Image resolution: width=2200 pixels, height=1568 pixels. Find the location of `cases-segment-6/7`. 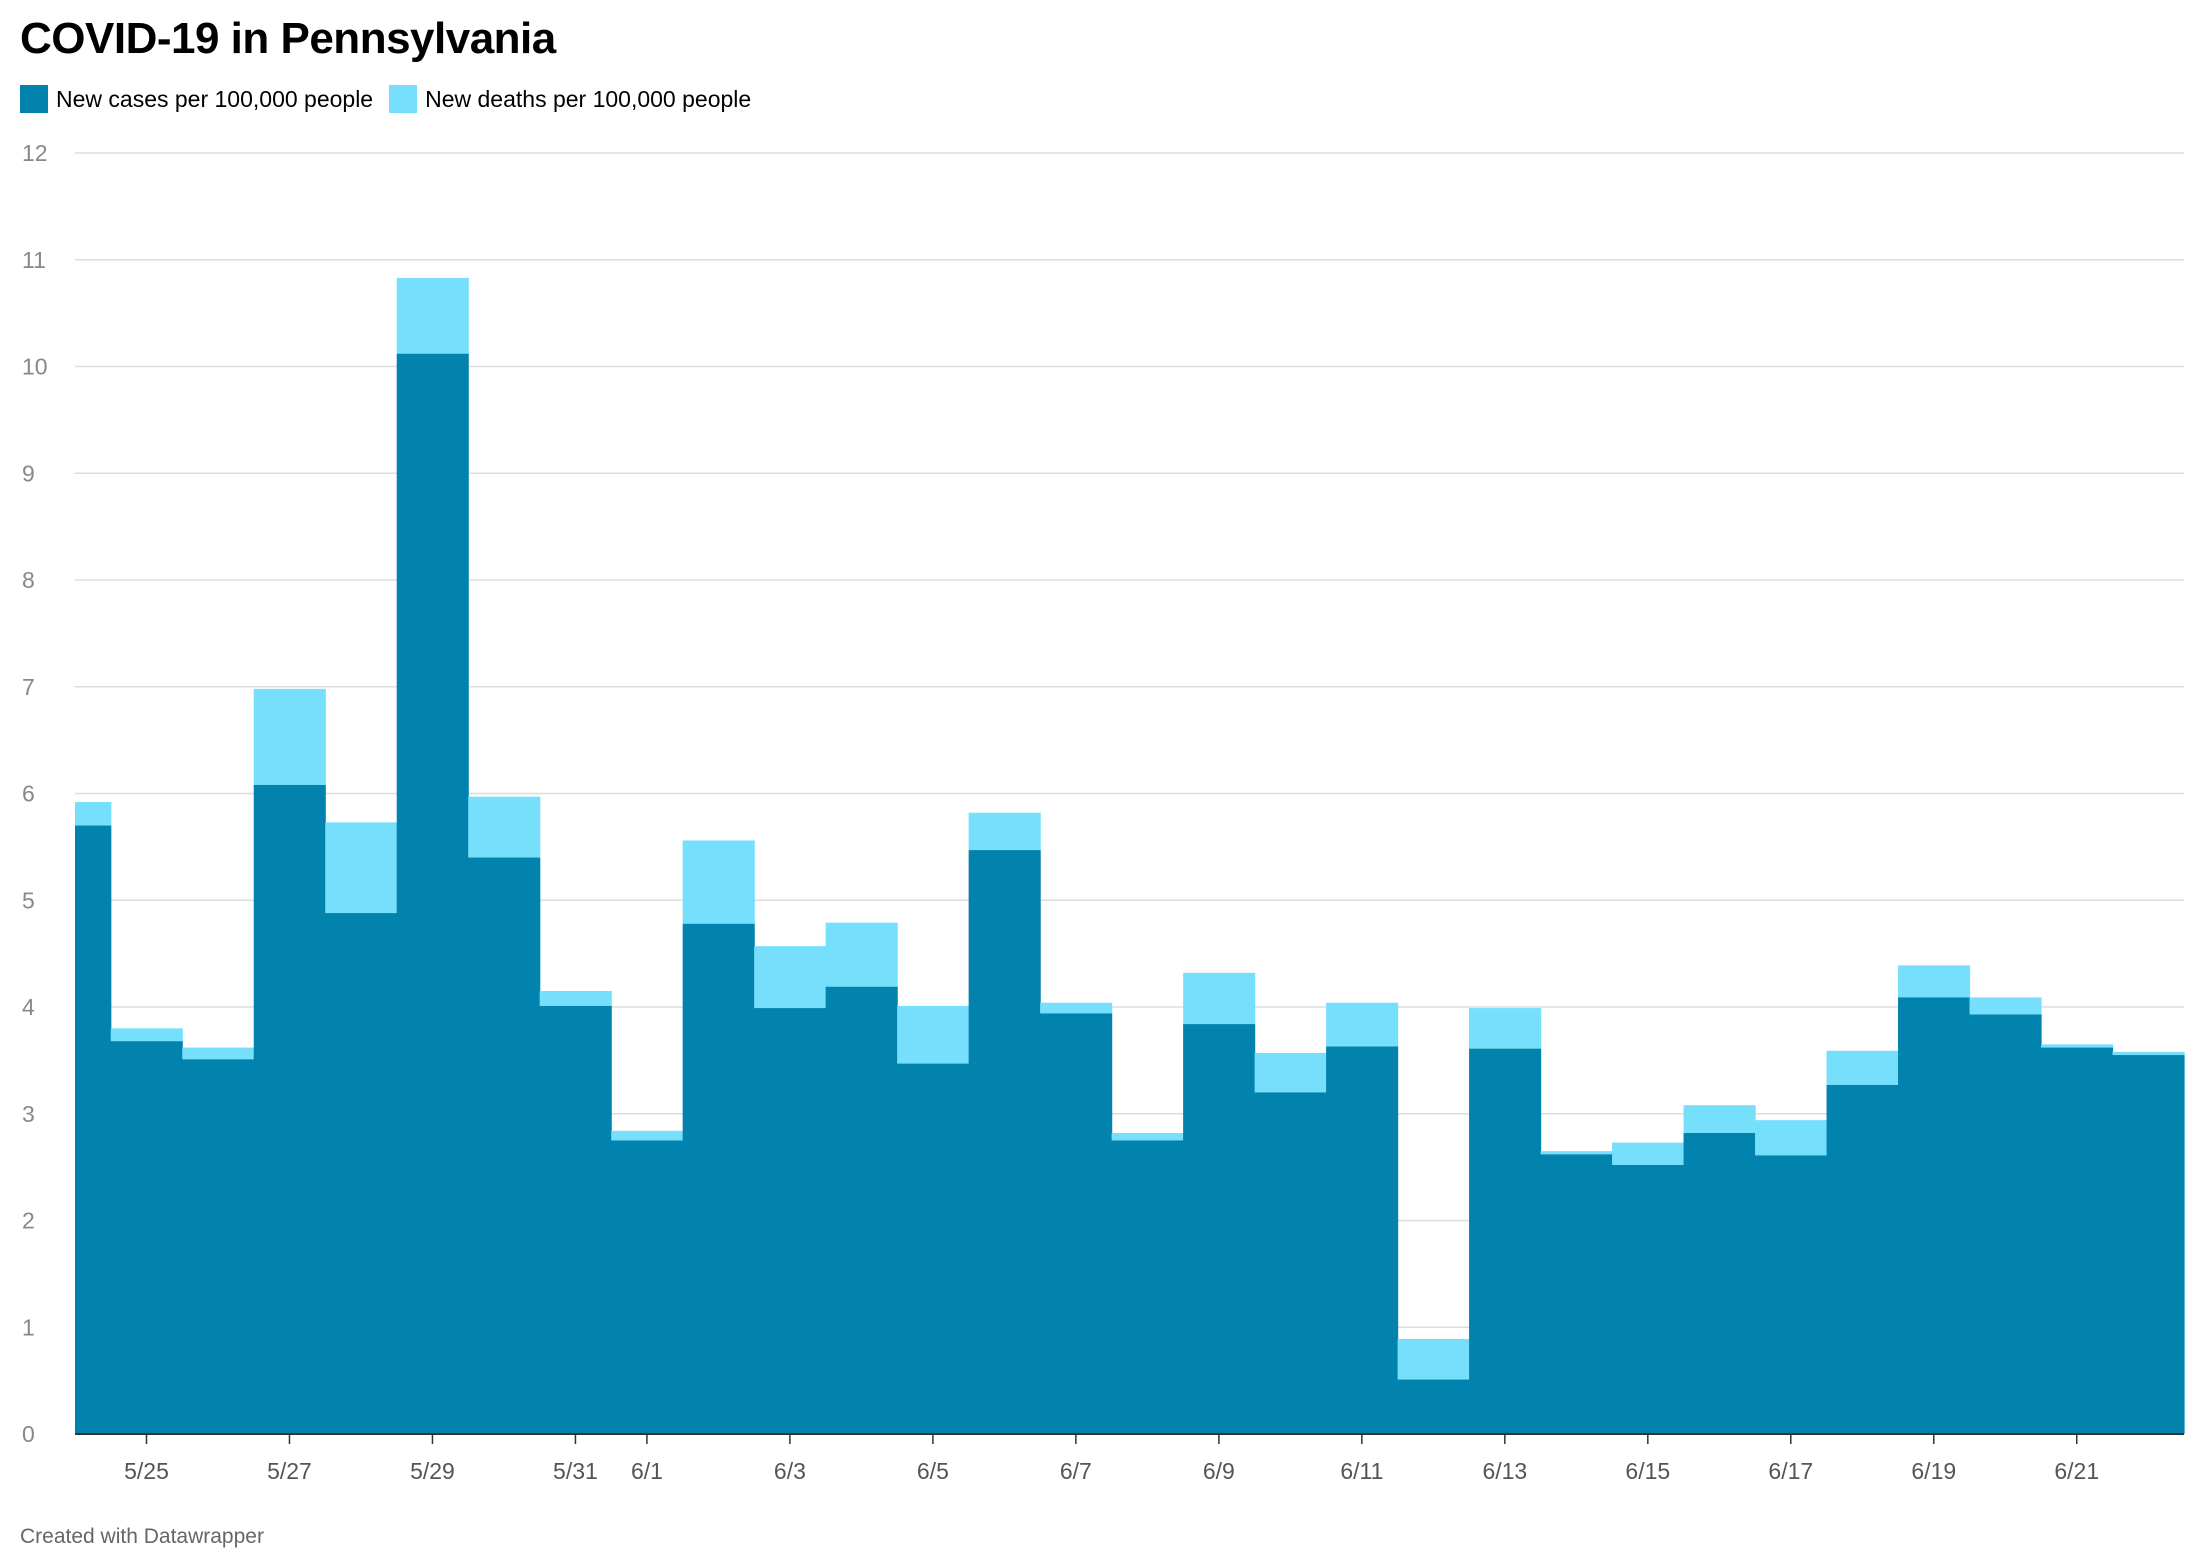

cases-segment-6/7 is located at coordinates (1076, 1223).